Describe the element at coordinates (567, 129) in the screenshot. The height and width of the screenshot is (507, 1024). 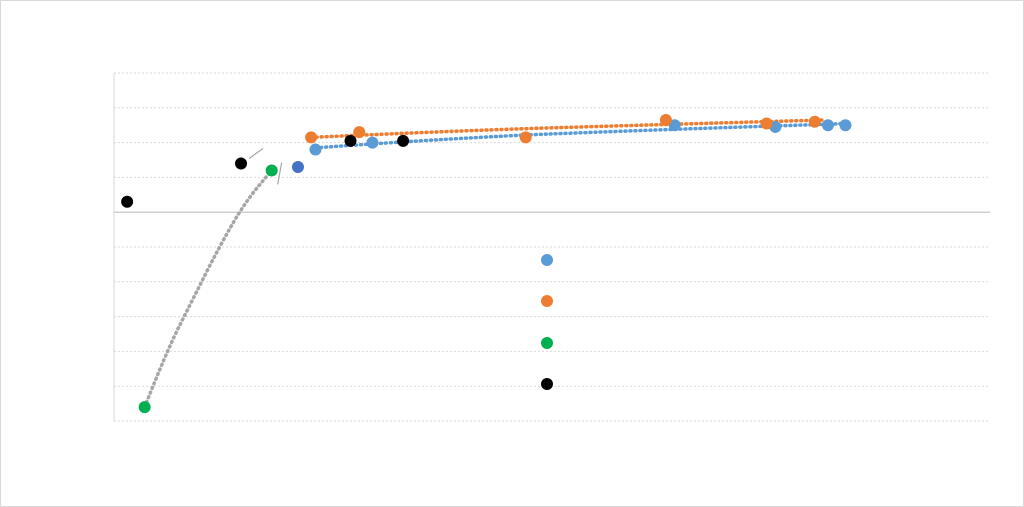
I see `orange-trendline` at that location.